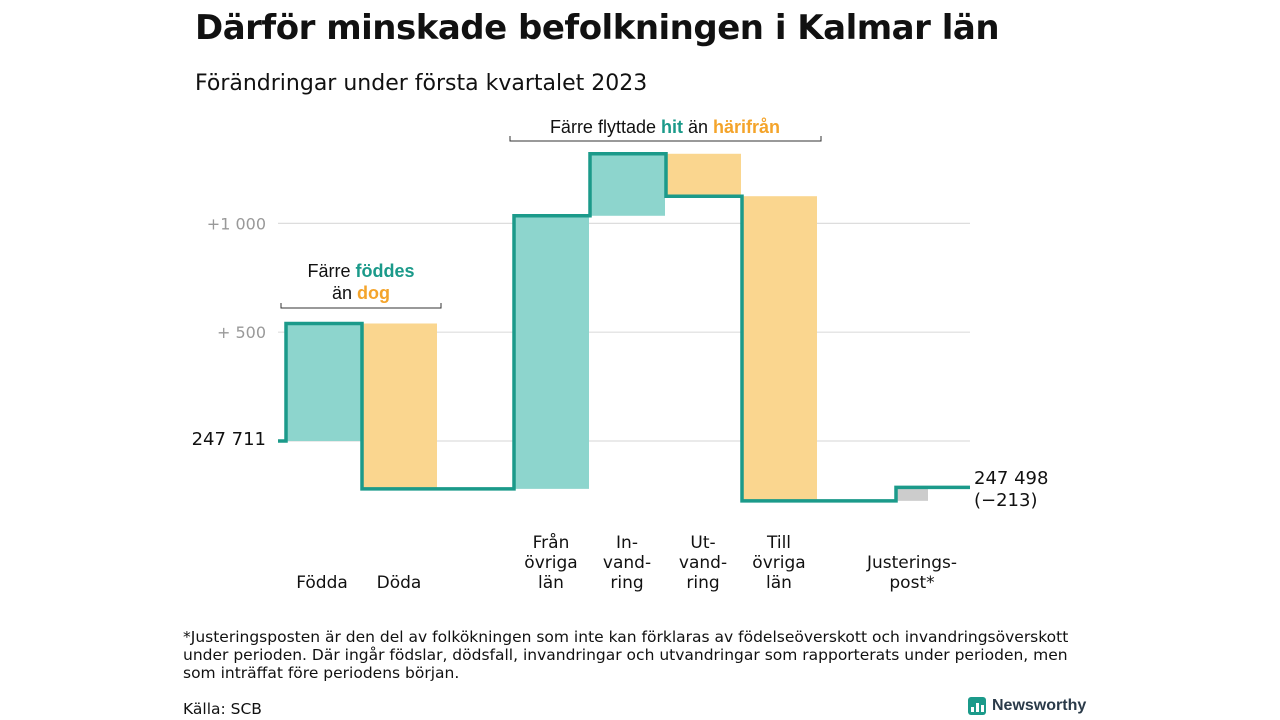 The width and height of the screenshot is (1280, 720). I want to click on category-label: Ut-, so click(702, 543).